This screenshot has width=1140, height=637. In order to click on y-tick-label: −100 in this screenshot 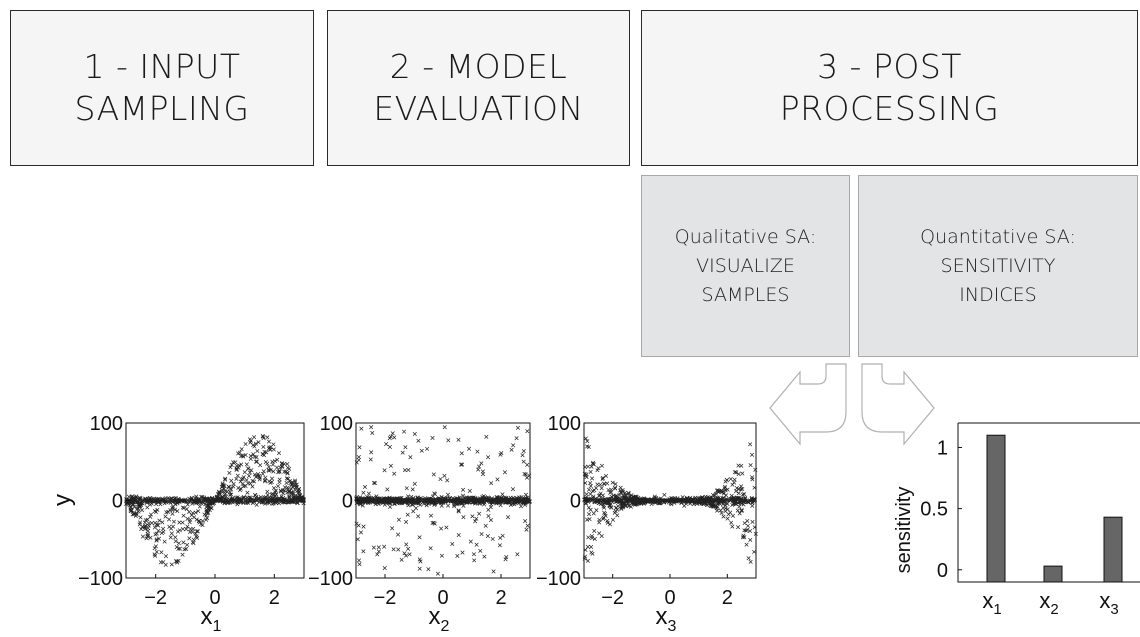, I will do `click(100, 579)`.